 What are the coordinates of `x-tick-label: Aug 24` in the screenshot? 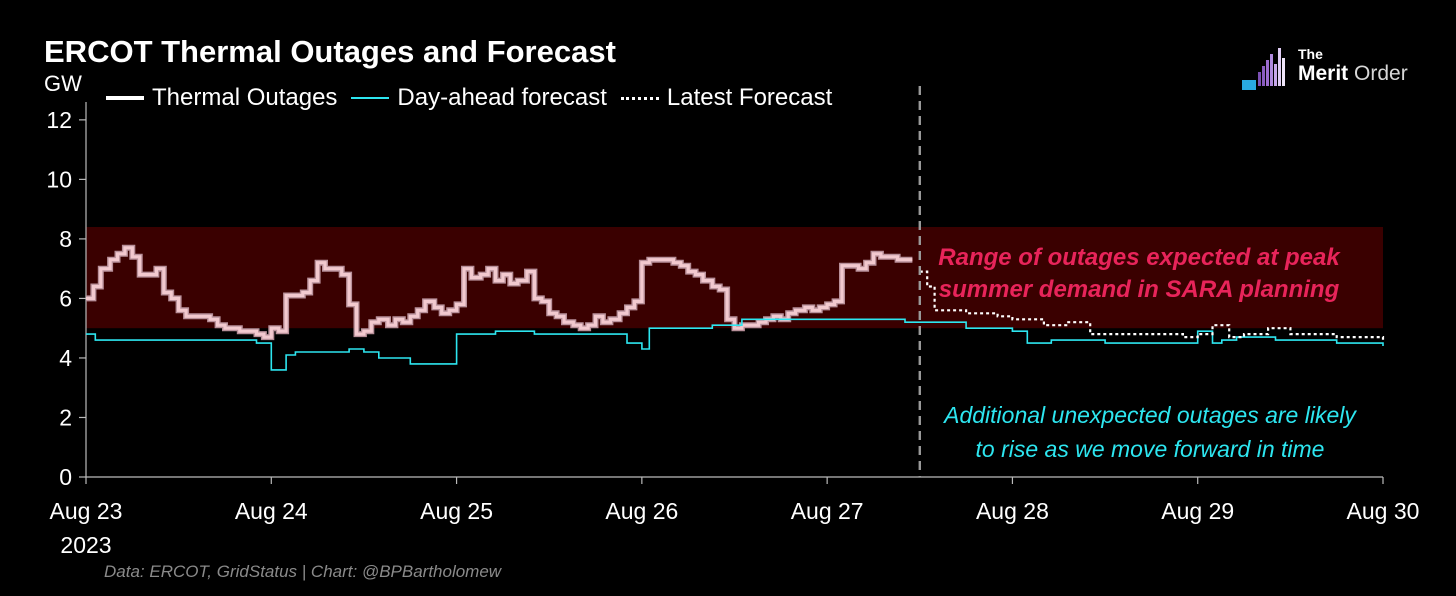 It's located at (271, 511).